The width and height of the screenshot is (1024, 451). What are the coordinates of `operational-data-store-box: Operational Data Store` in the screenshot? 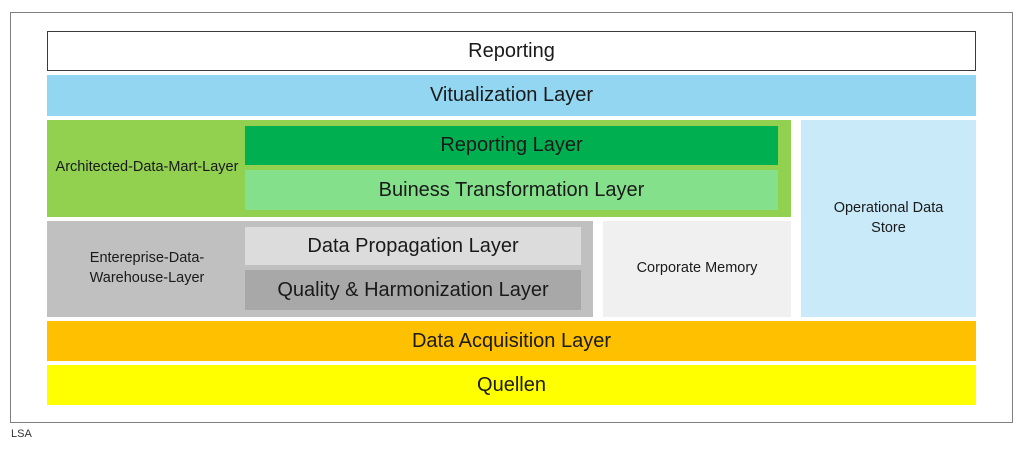 It's located at (888, 218).